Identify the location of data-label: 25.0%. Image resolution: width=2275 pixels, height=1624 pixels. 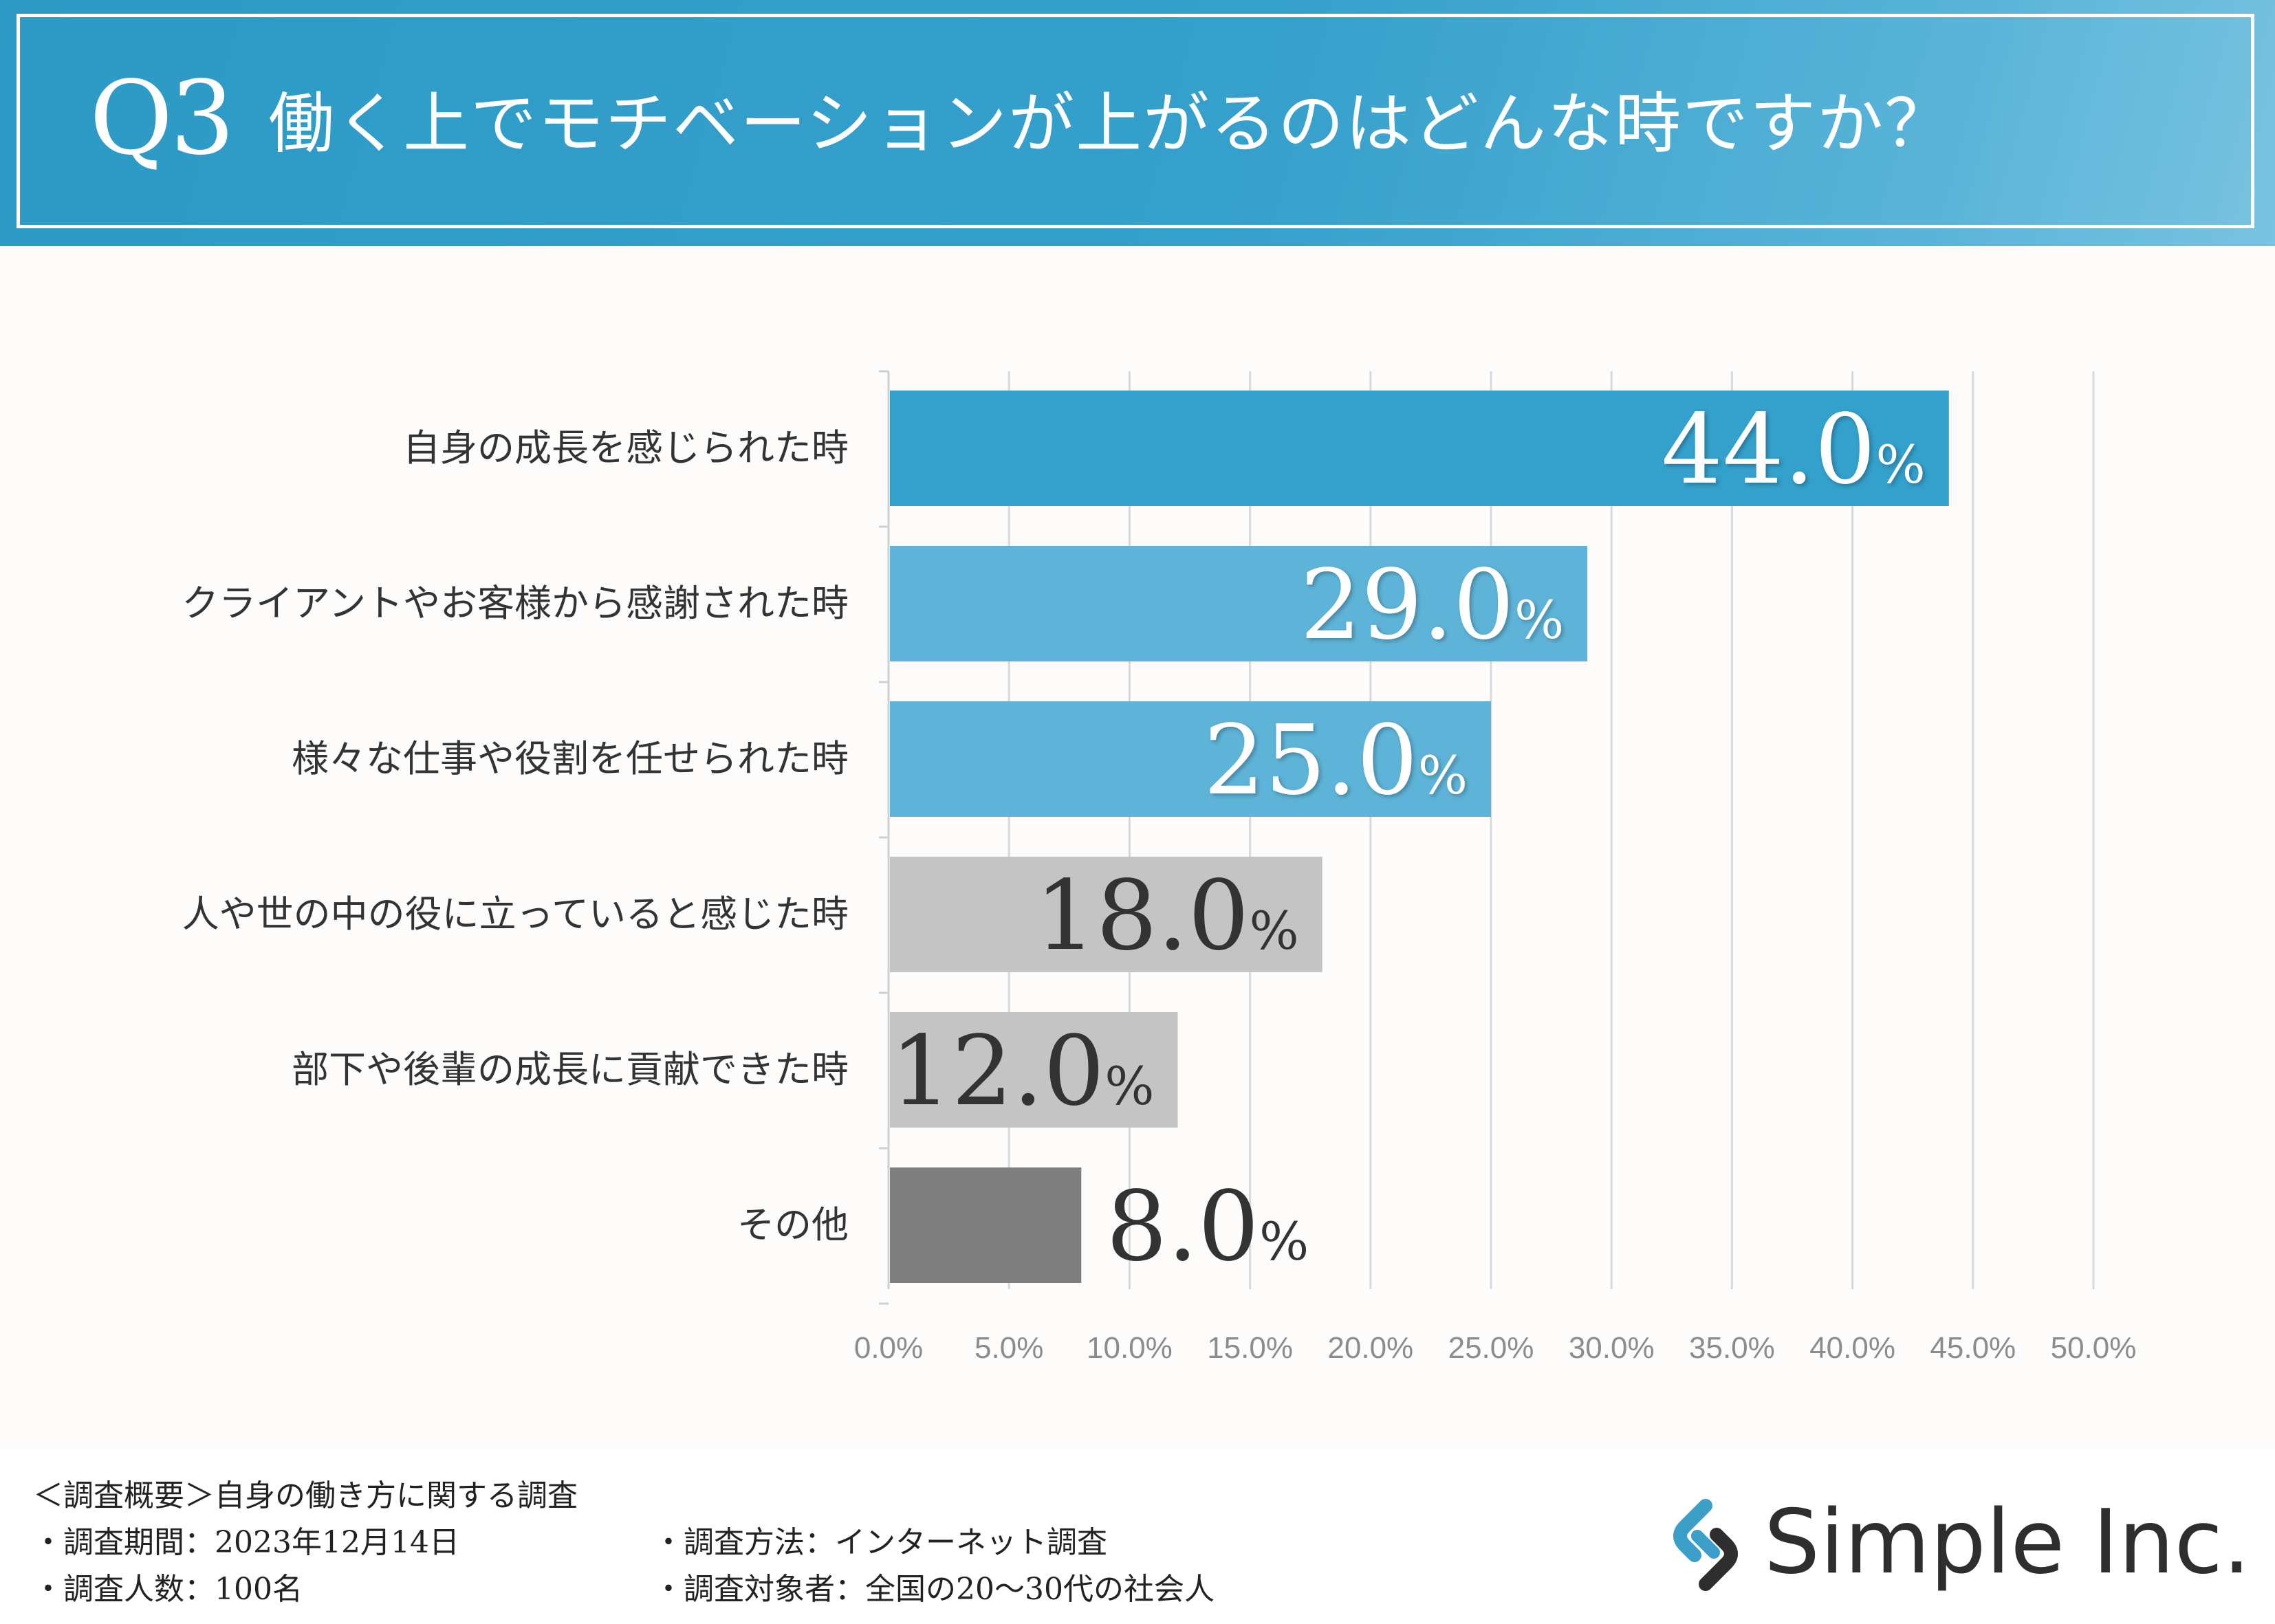
(1336, 761).